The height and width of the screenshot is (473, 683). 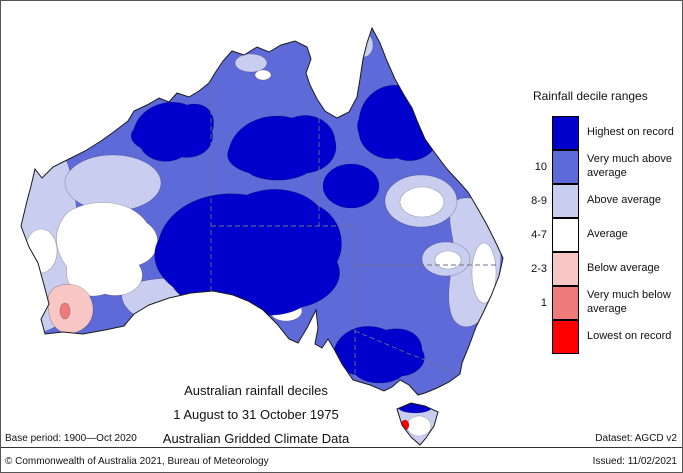 I want to click on legend-number: 8-9, so click(x=539, y=201).